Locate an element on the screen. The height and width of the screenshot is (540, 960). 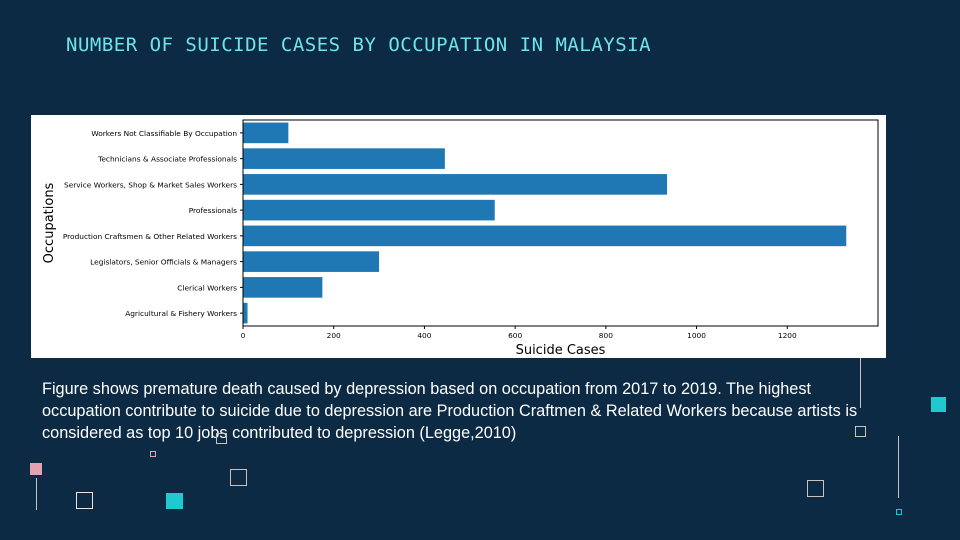
x-tick-label: 400 is located at coordinates (424, 335).